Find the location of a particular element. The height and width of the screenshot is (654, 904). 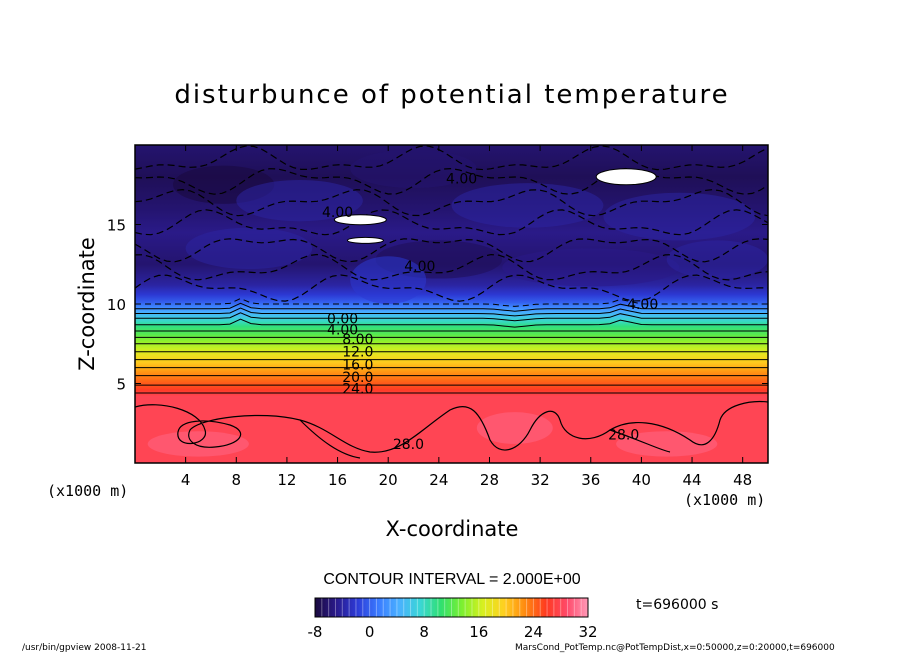

y-axis-unit: (x1000 m) is located at coordinates (87, 491).